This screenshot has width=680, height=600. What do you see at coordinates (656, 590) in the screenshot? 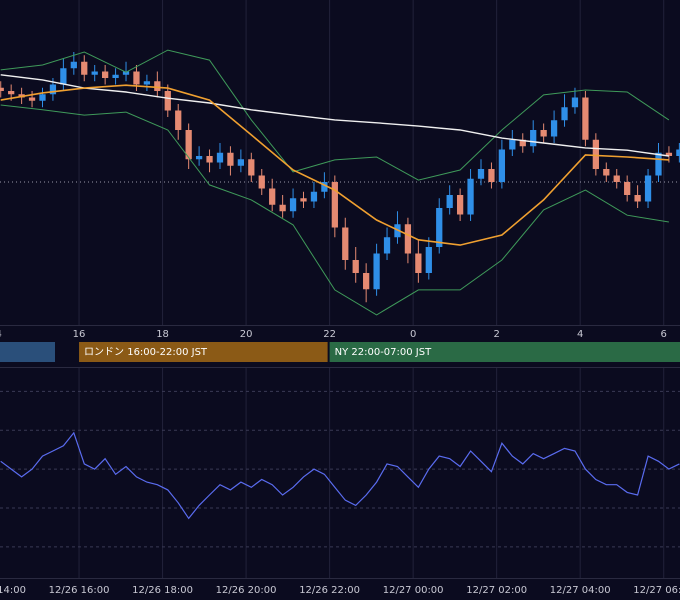
I see `x-tick-label: 12/27 06:00` at bounding box center [656, 590].